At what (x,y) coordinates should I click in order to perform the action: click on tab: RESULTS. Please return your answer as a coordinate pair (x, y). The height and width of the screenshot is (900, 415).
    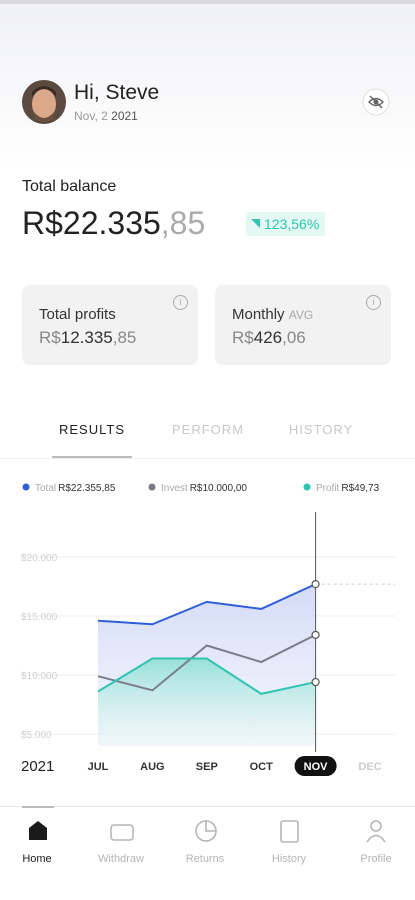
    Looking at the image, I should click on (92, 429).